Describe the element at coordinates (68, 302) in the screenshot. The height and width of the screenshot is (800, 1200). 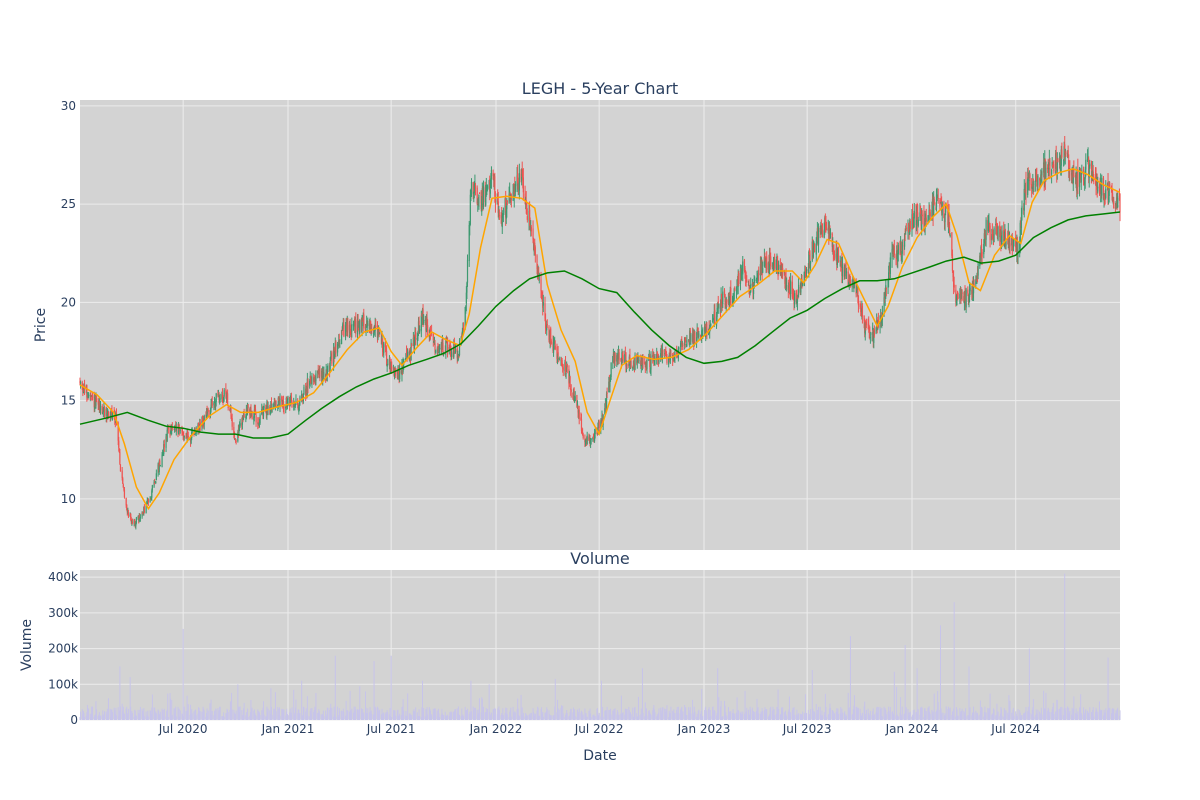
I see `price-y-tick-label: 20` at that location.